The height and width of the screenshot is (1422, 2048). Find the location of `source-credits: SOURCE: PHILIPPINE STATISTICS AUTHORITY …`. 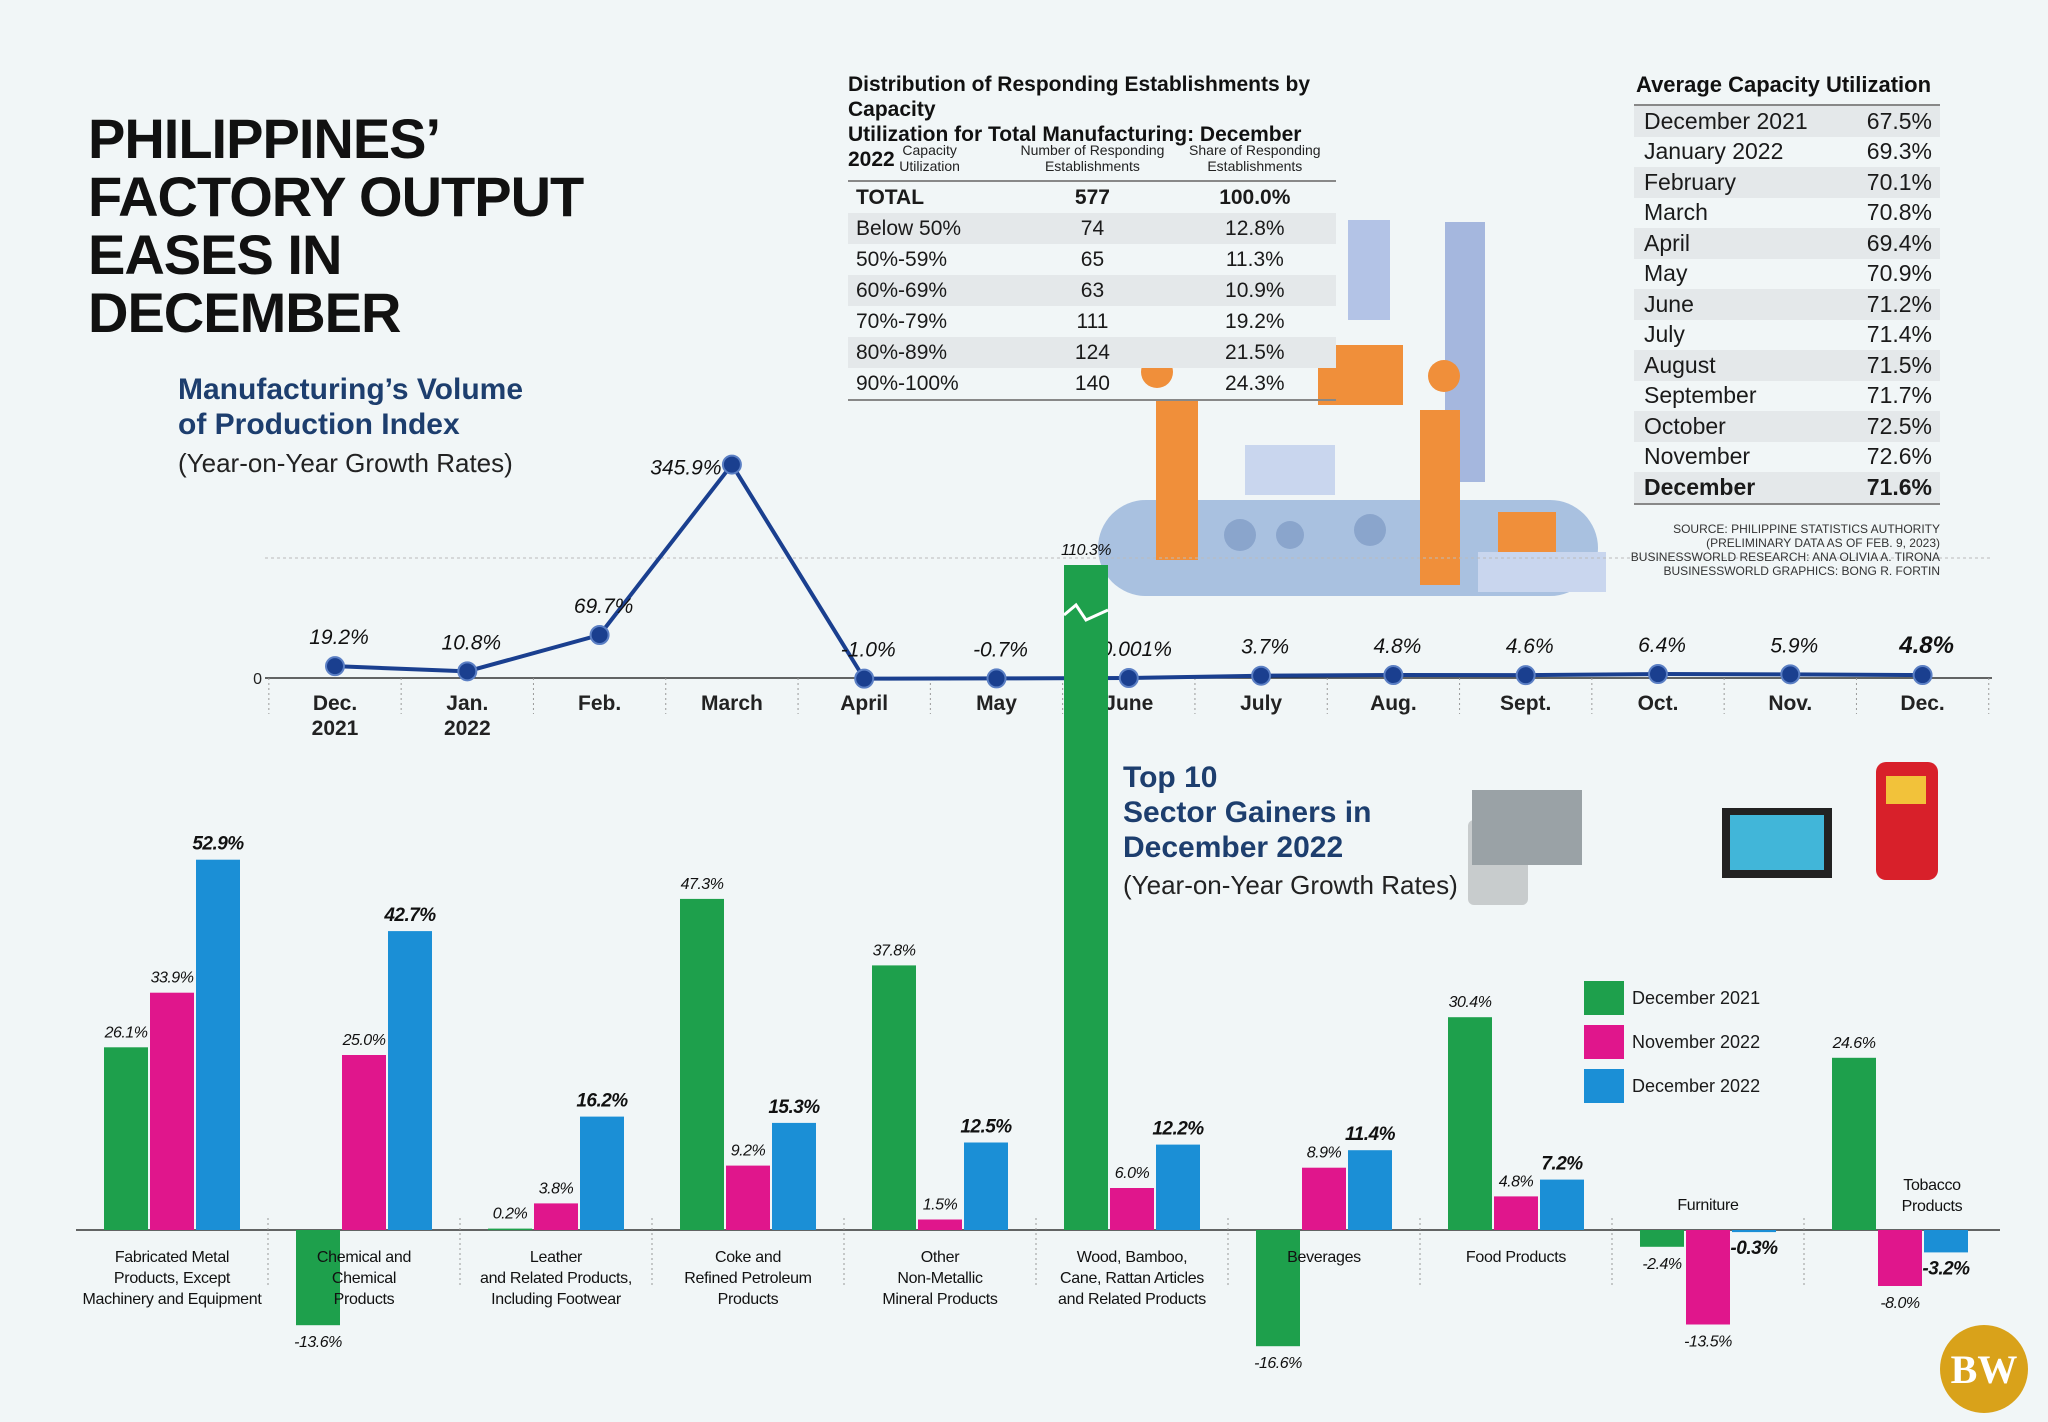

source-credits: SOURCE: PHILIPPINE STATISTICS AUTHORITY … is located at coordinates (1780, 550).